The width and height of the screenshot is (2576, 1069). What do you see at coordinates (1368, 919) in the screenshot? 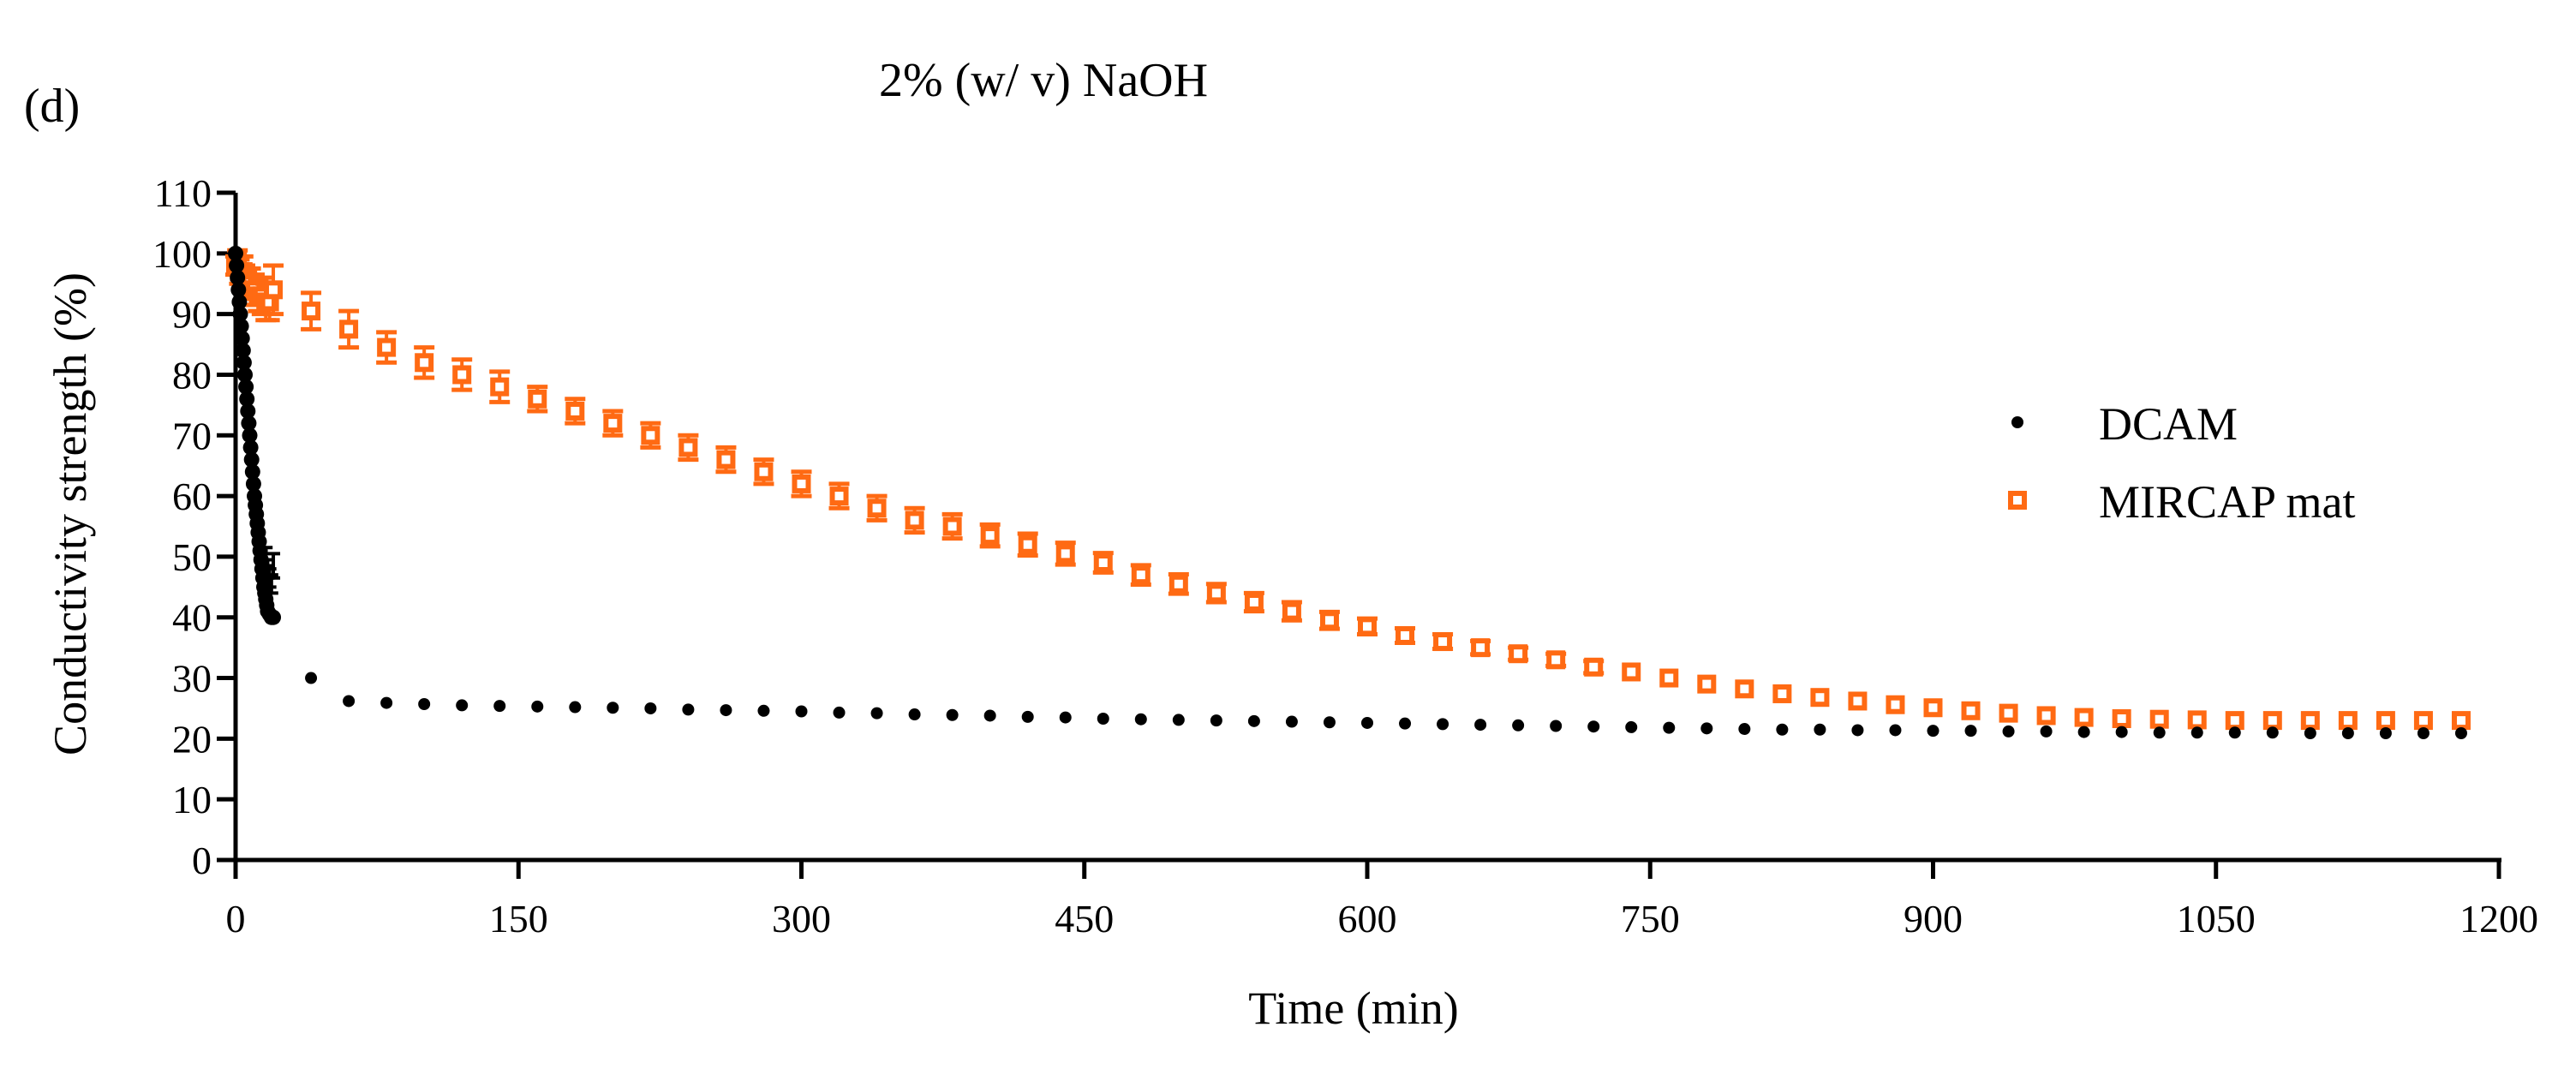
I see `x-tick-label: 600` at bounding box center [1368, 919].